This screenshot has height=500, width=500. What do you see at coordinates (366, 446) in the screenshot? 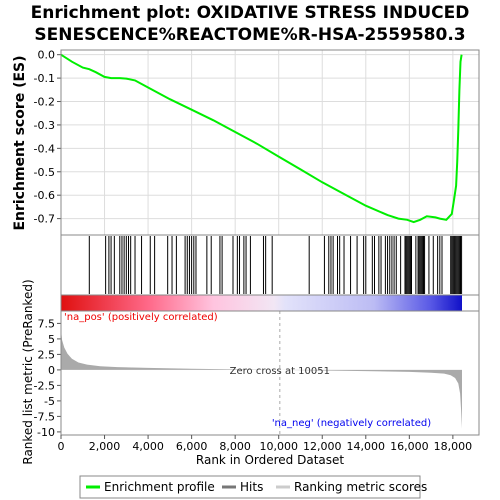
I see `x-tick-label: 14,000` at bounding box center [366, 446].